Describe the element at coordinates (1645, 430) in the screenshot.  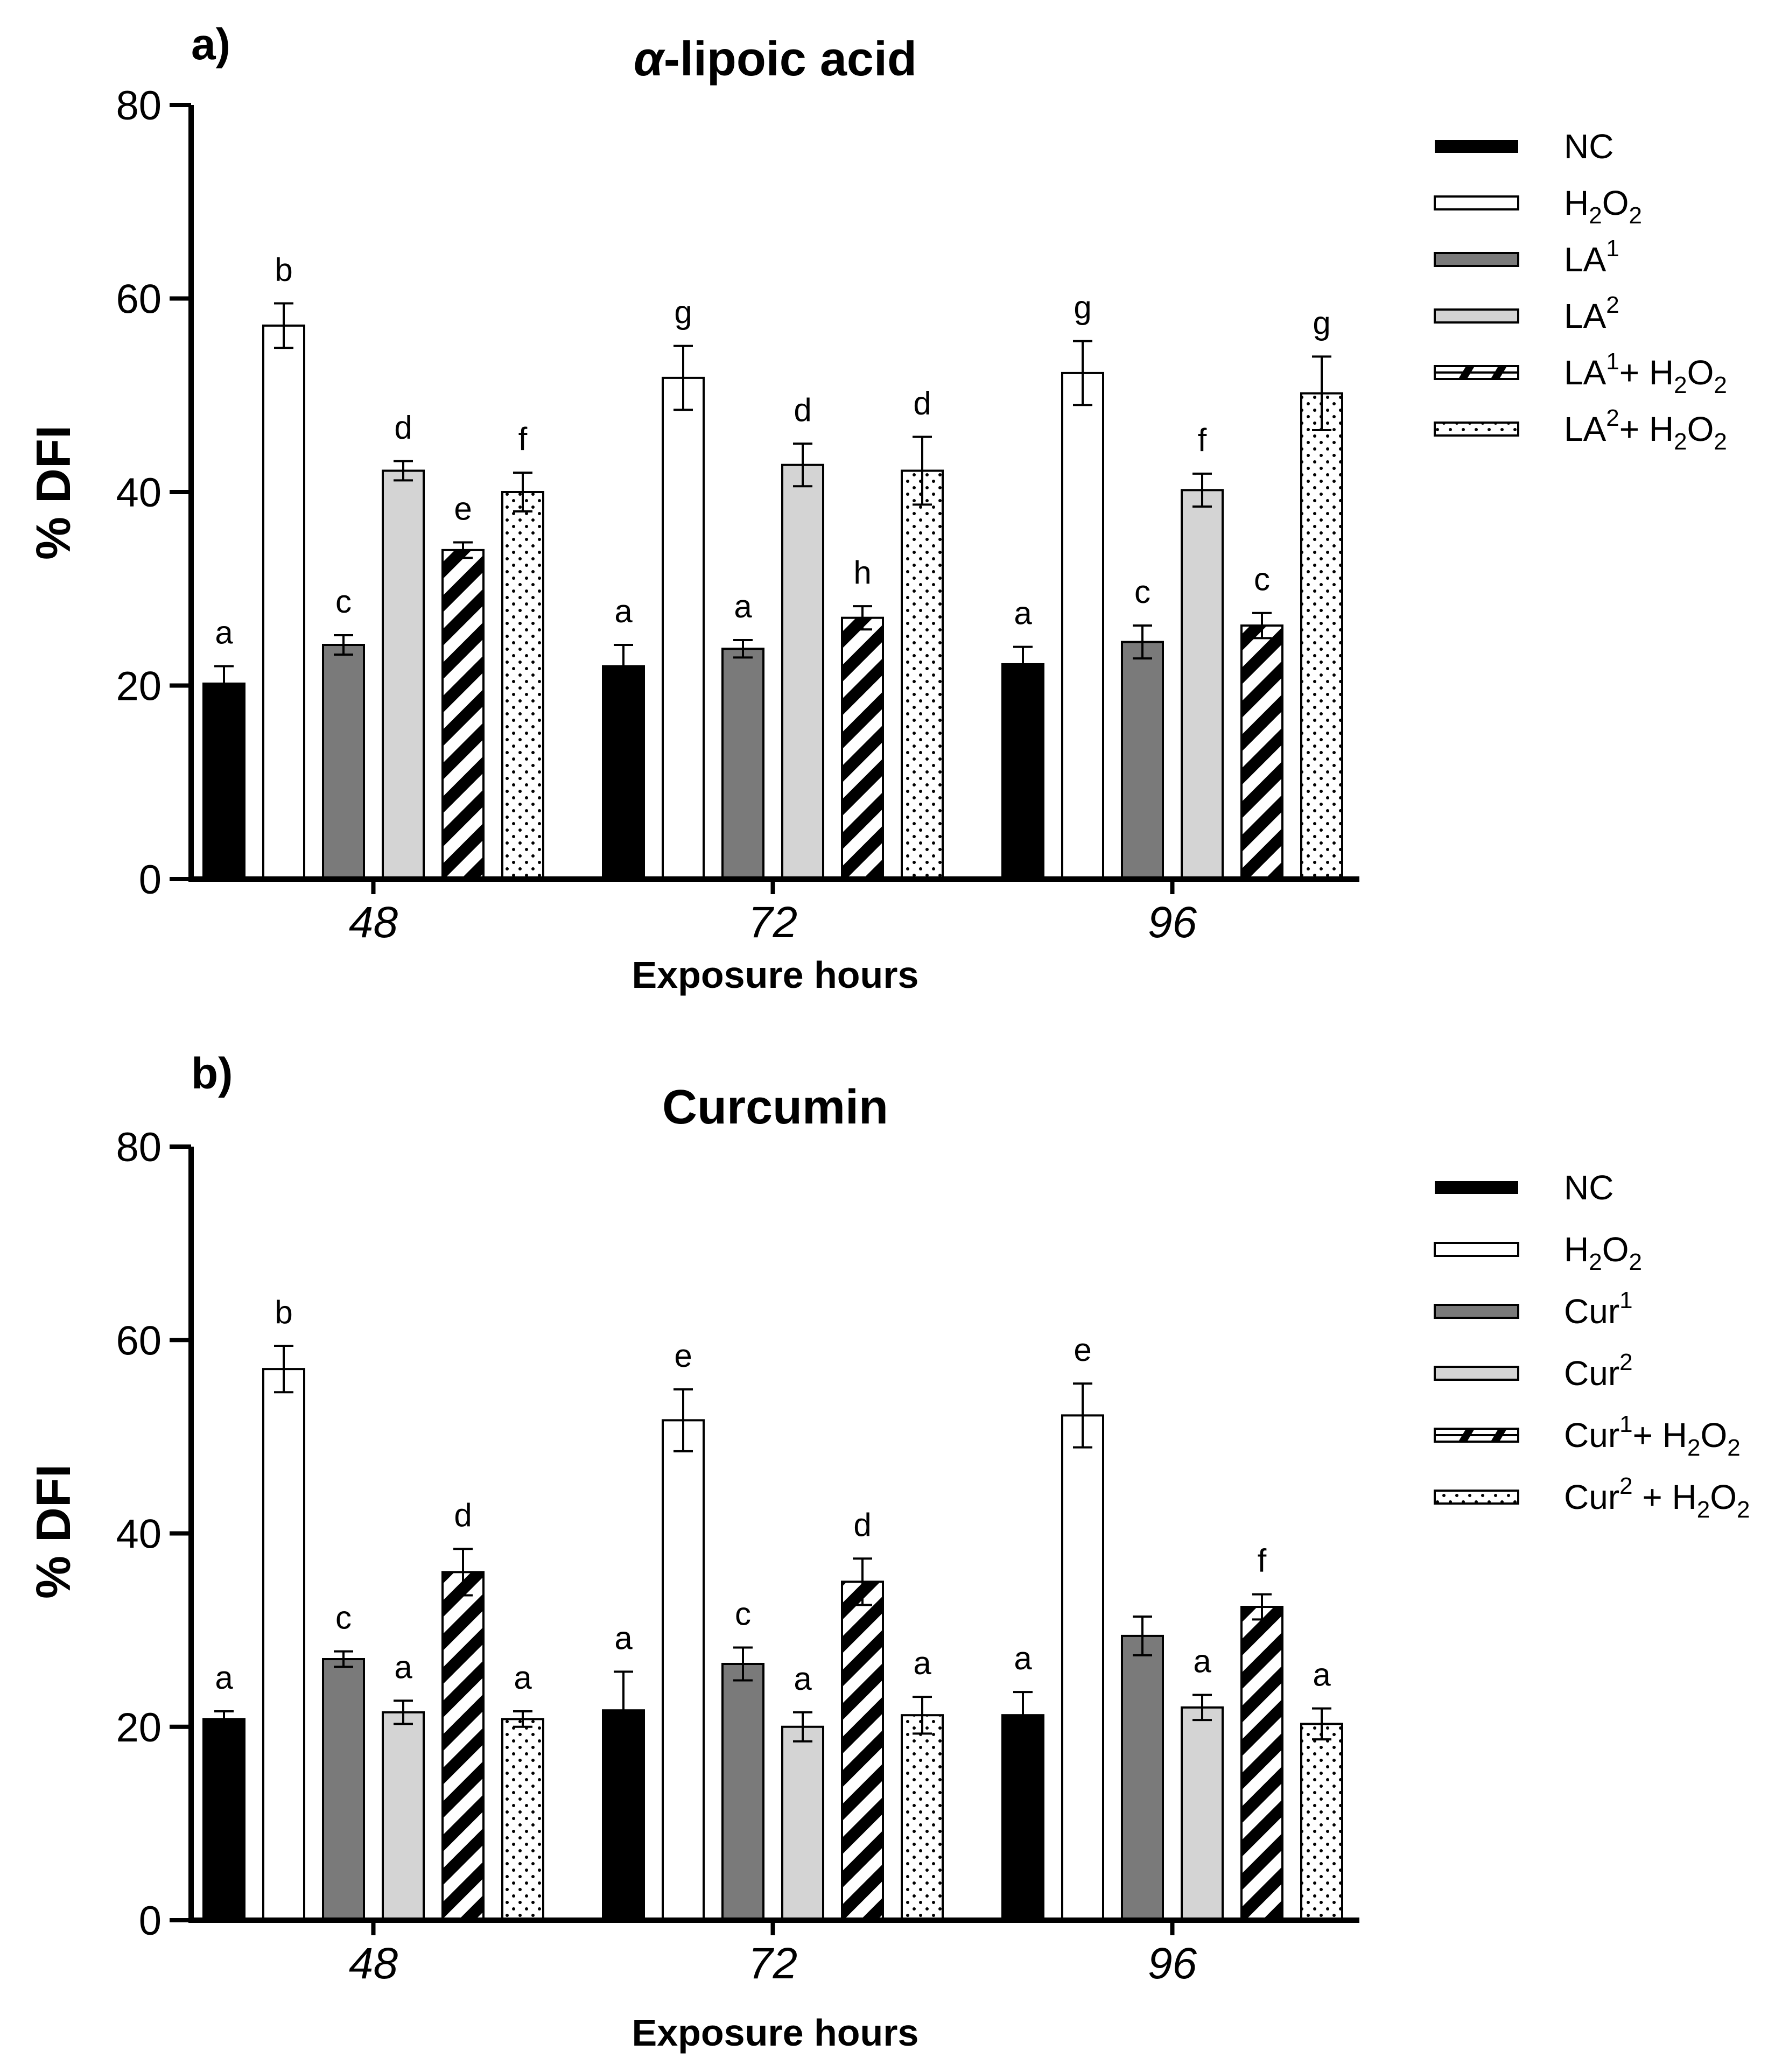
I see `legend-label: LA2+ H2O2` at that location.